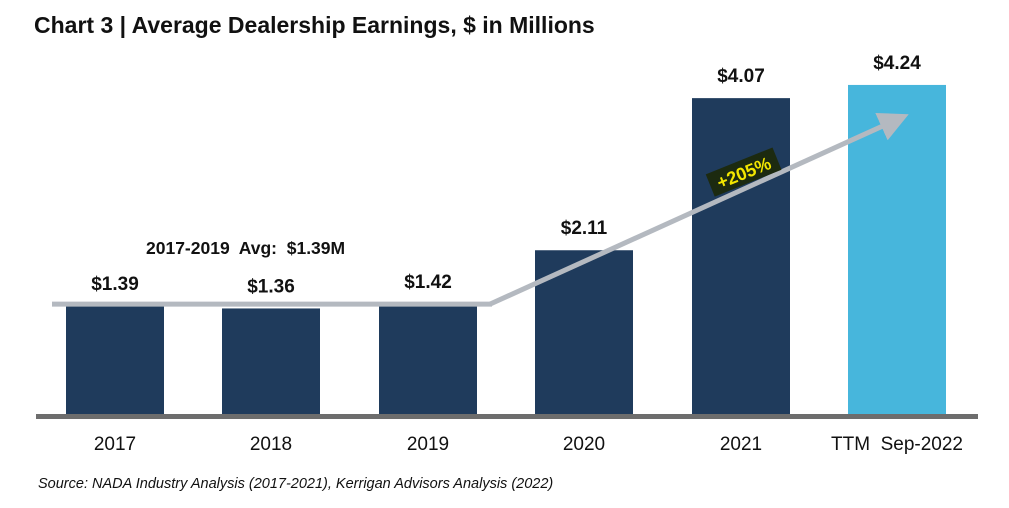 The width and height of the screenshot is (1009, 508). Describe the element at coordinates (115, 284) in the screenshot. I see `value-label: $1.39` at that location.